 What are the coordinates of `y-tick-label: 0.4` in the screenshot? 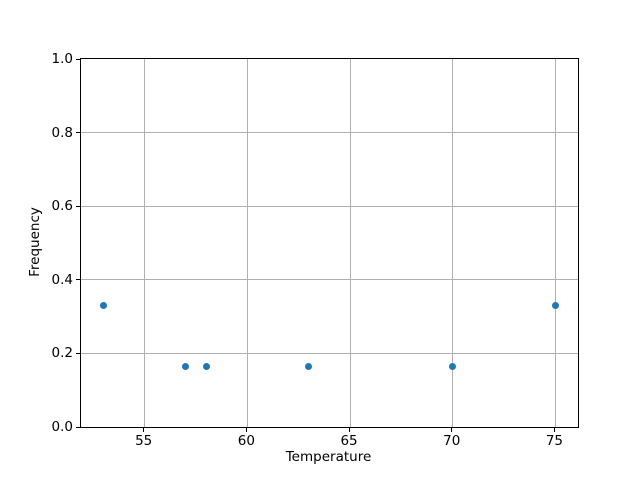 It's located at (62, 279).